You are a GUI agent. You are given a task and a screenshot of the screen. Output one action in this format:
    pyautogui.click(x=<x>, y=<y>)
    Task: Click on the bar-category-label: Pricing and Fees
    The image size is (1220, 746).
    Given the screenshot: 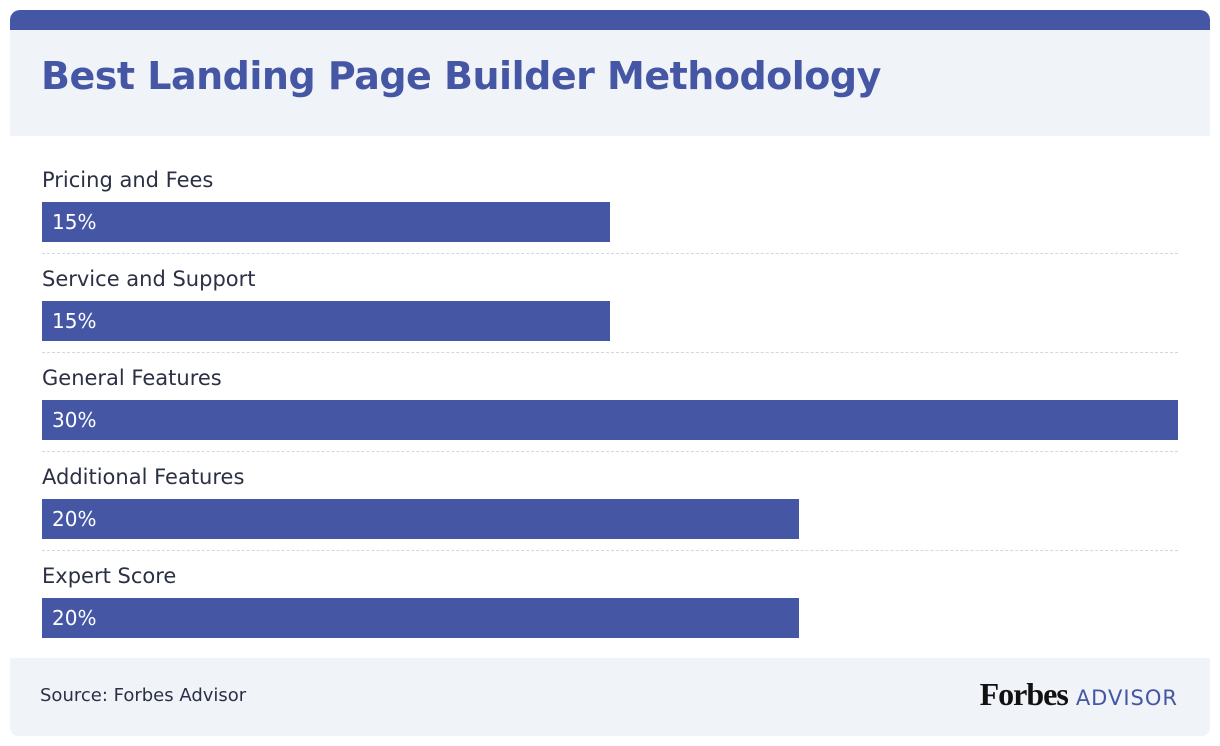 What is the action you would take?
    pyautogui.click(x=128, y=180)
    